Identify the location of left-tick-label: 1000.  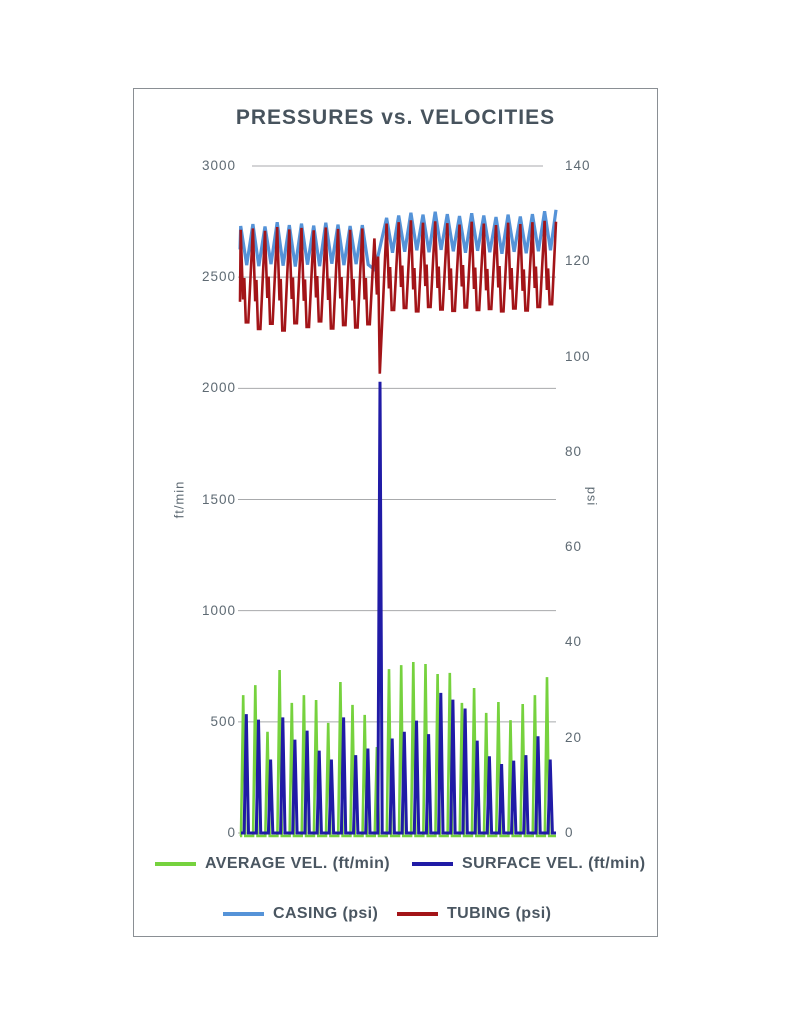
(218, 610).